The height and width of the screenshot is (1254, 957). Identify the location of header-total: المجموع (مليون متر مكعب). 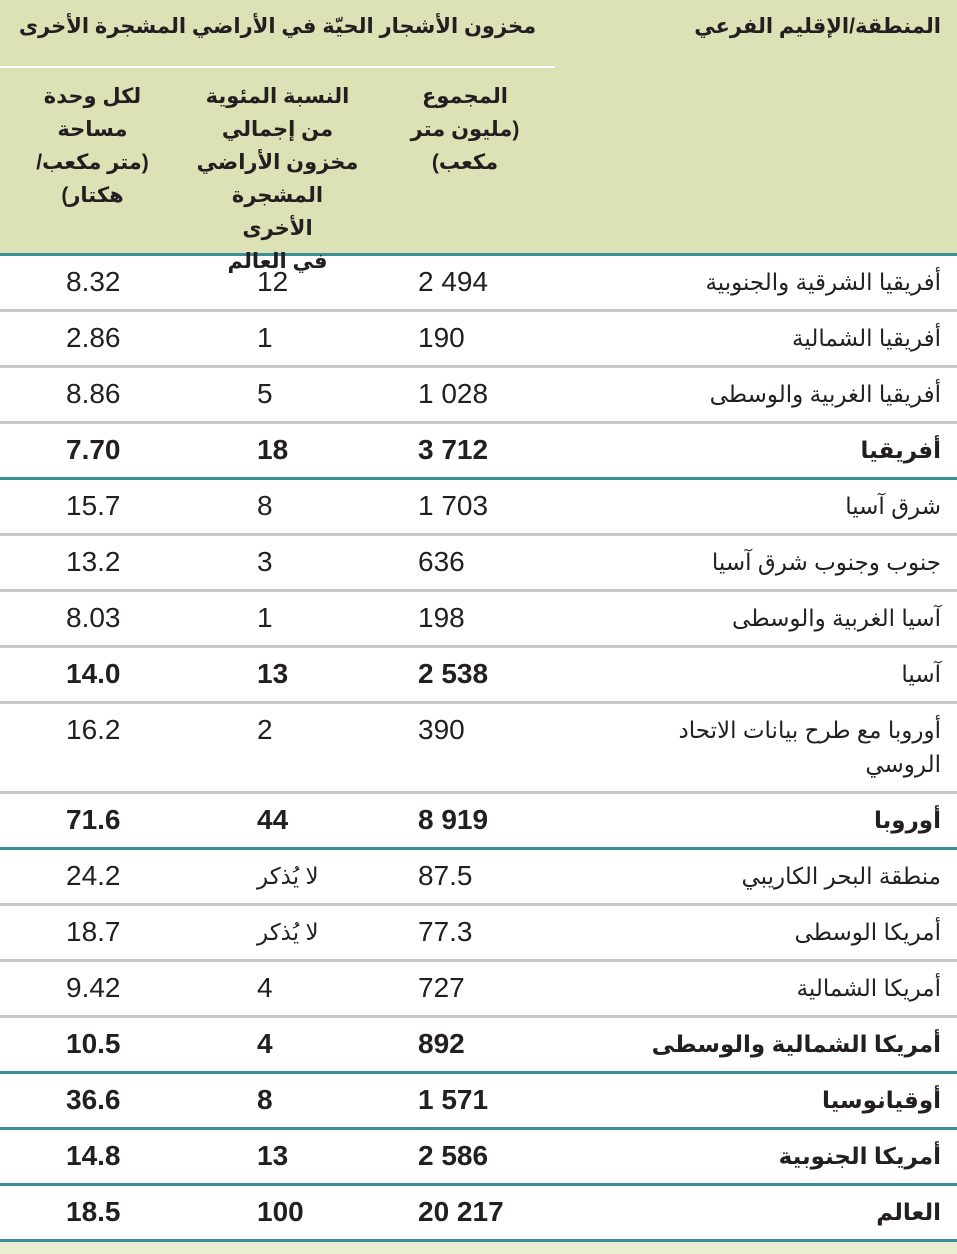
(465, 129).